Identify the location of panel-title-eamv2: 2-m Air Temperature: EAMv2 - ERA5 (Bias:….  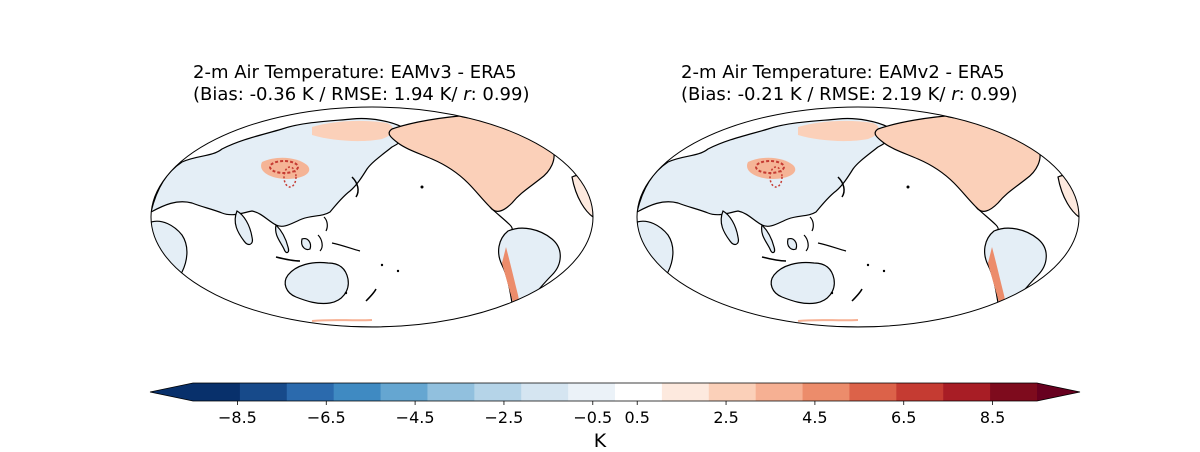
(849, 84).